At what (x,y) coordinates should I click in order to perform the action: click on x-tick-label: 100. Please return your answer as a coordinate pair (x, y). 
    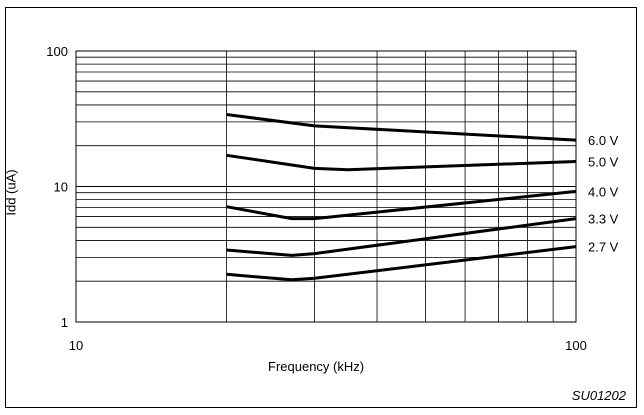
    Looking at the image, I should click on (576, 345).